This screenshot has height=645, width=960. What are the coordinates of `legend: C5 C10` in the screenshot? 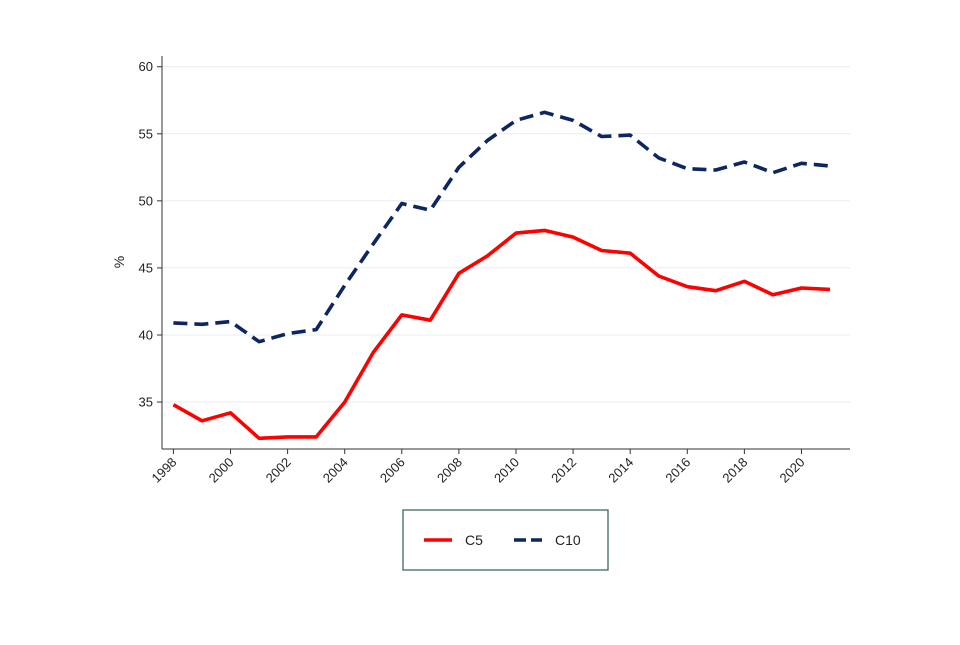 It's located at (505, 540).